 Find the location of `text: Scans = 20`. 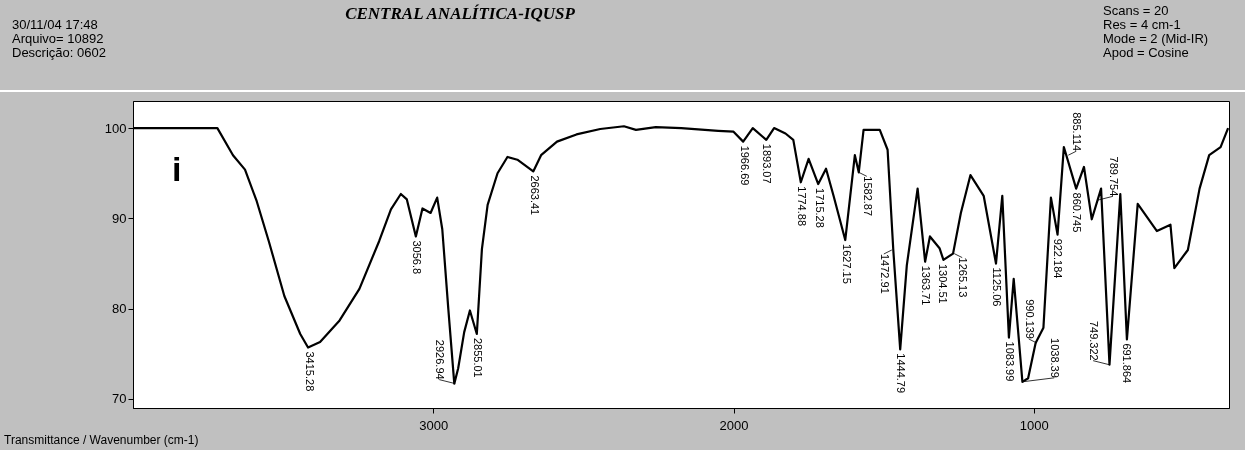

text: Scans = 20 is located at coordinates (1136, 10).